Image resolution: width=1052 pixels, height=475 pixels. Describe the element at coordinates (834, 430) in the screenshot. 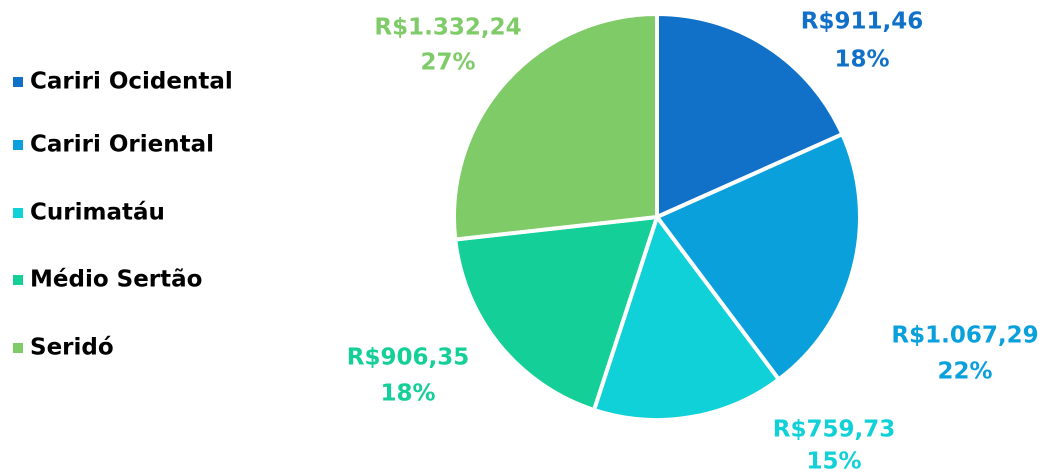

I see `value-label: R$759,73` at that location.